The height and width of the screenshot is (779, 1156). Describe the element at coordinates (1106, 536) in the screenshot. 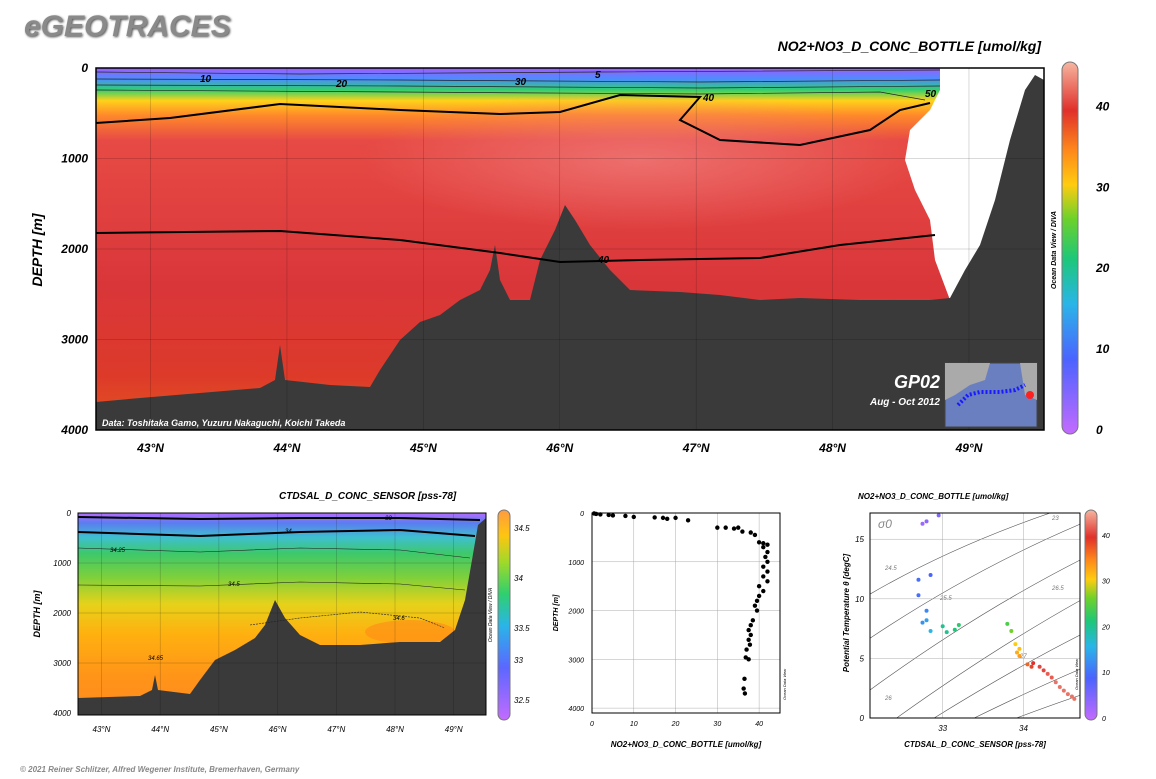

I see `colorbar-tick-label: 40` at that location.